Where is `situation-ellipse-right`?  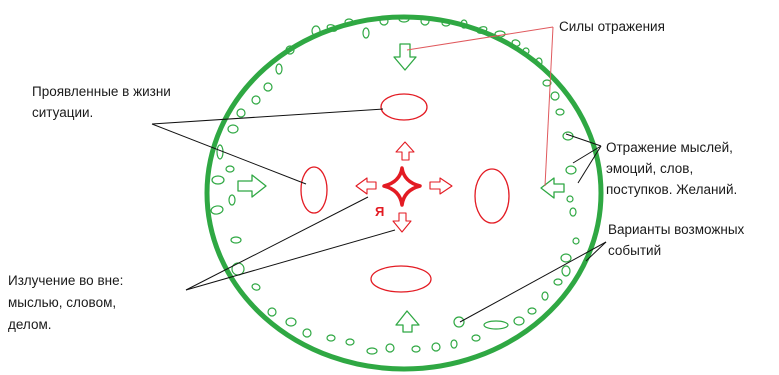
situation-ellipse-right is located at coordinates (492, 196).